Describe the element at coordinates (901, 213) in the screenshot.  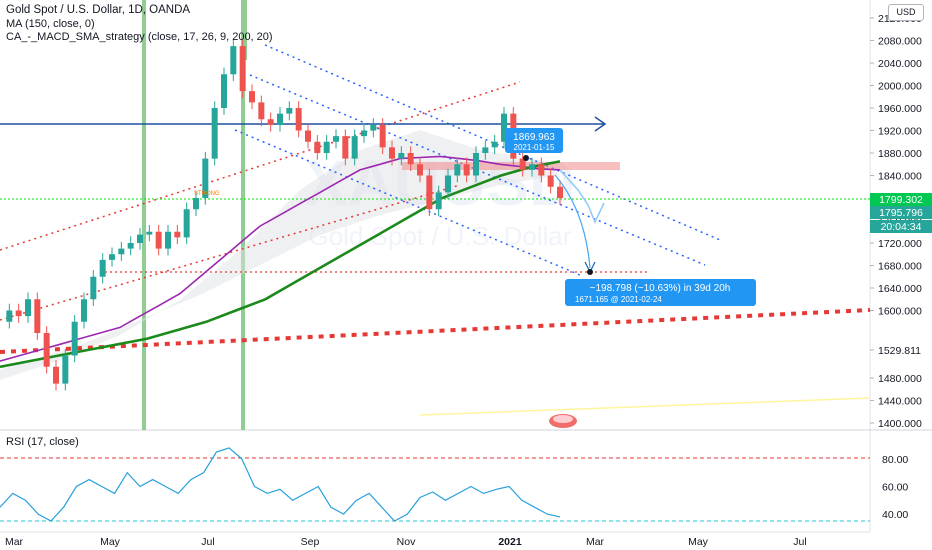
I see `badge-current-price: 1795.796` at that location.